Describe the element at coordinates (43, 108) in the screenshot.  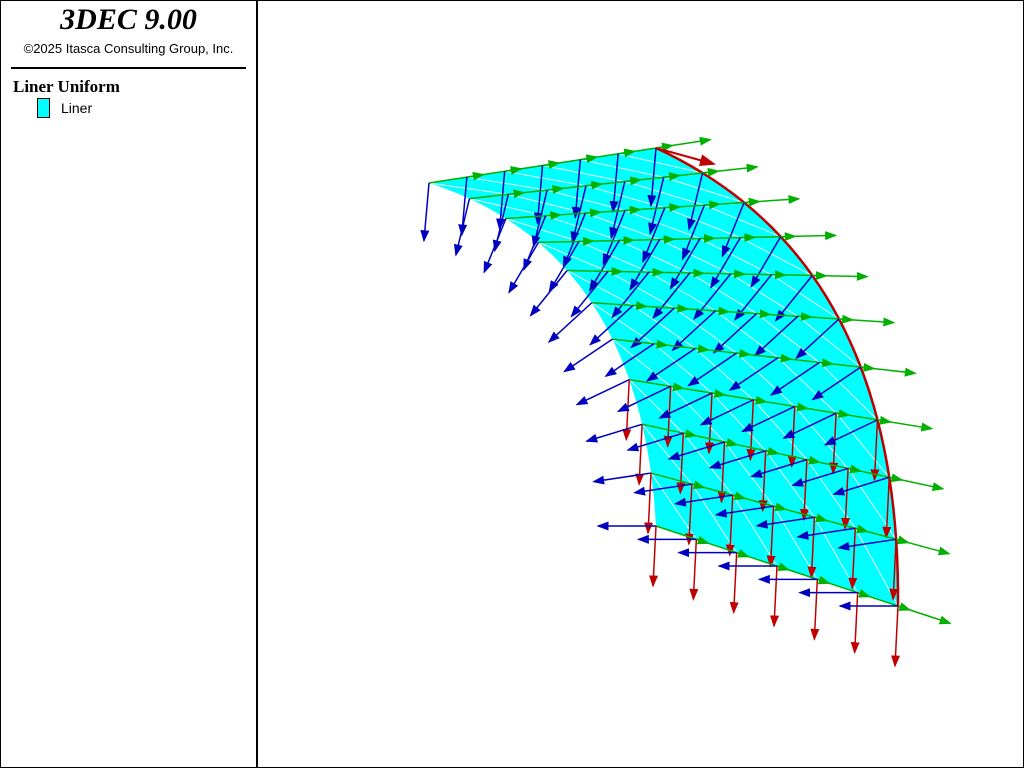
I see `legend-swatch` at that location.